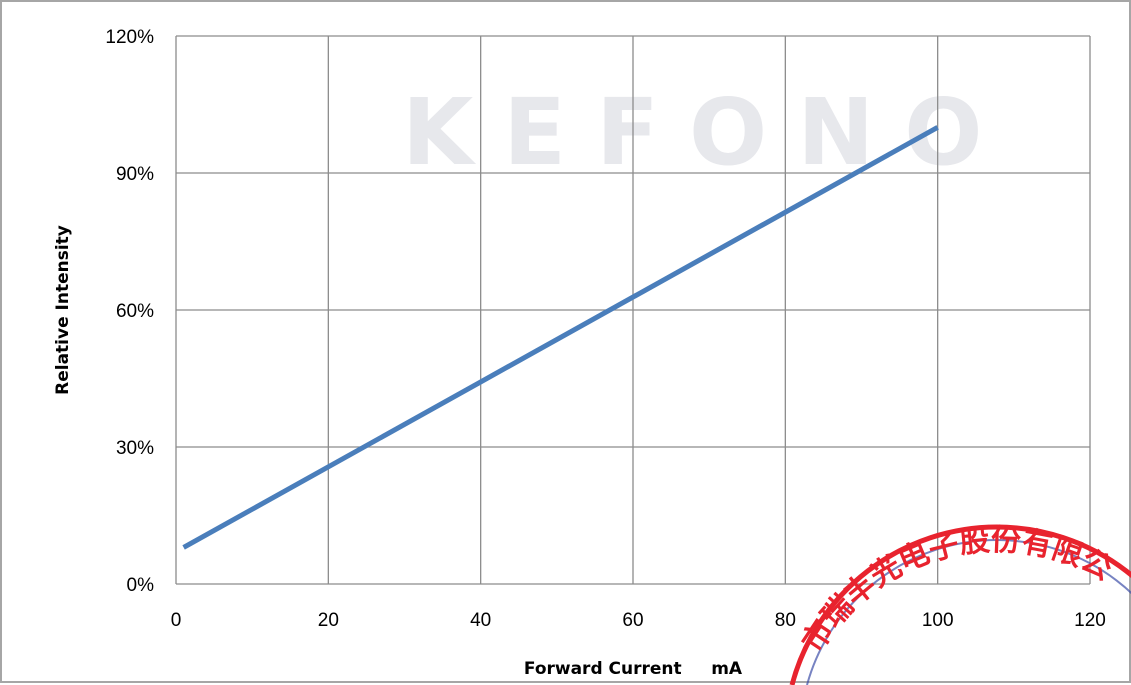 The width and height of the screenshot is (1131, 685). I want to click on company-seal: 市瑞丰光电子股份有限公, so click(960, 604).